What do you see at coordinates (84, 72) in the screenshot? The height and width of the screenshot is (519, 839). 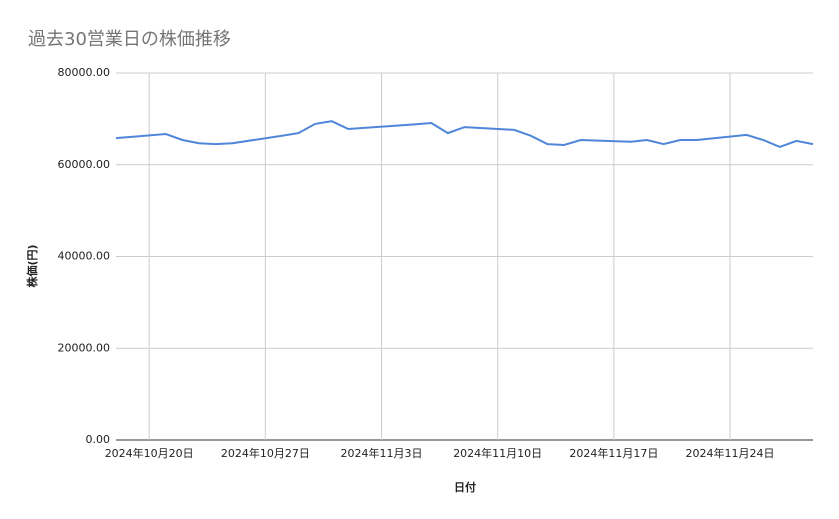 I see `y-tick-label: 80000.00` at bounding box center [84, 72].